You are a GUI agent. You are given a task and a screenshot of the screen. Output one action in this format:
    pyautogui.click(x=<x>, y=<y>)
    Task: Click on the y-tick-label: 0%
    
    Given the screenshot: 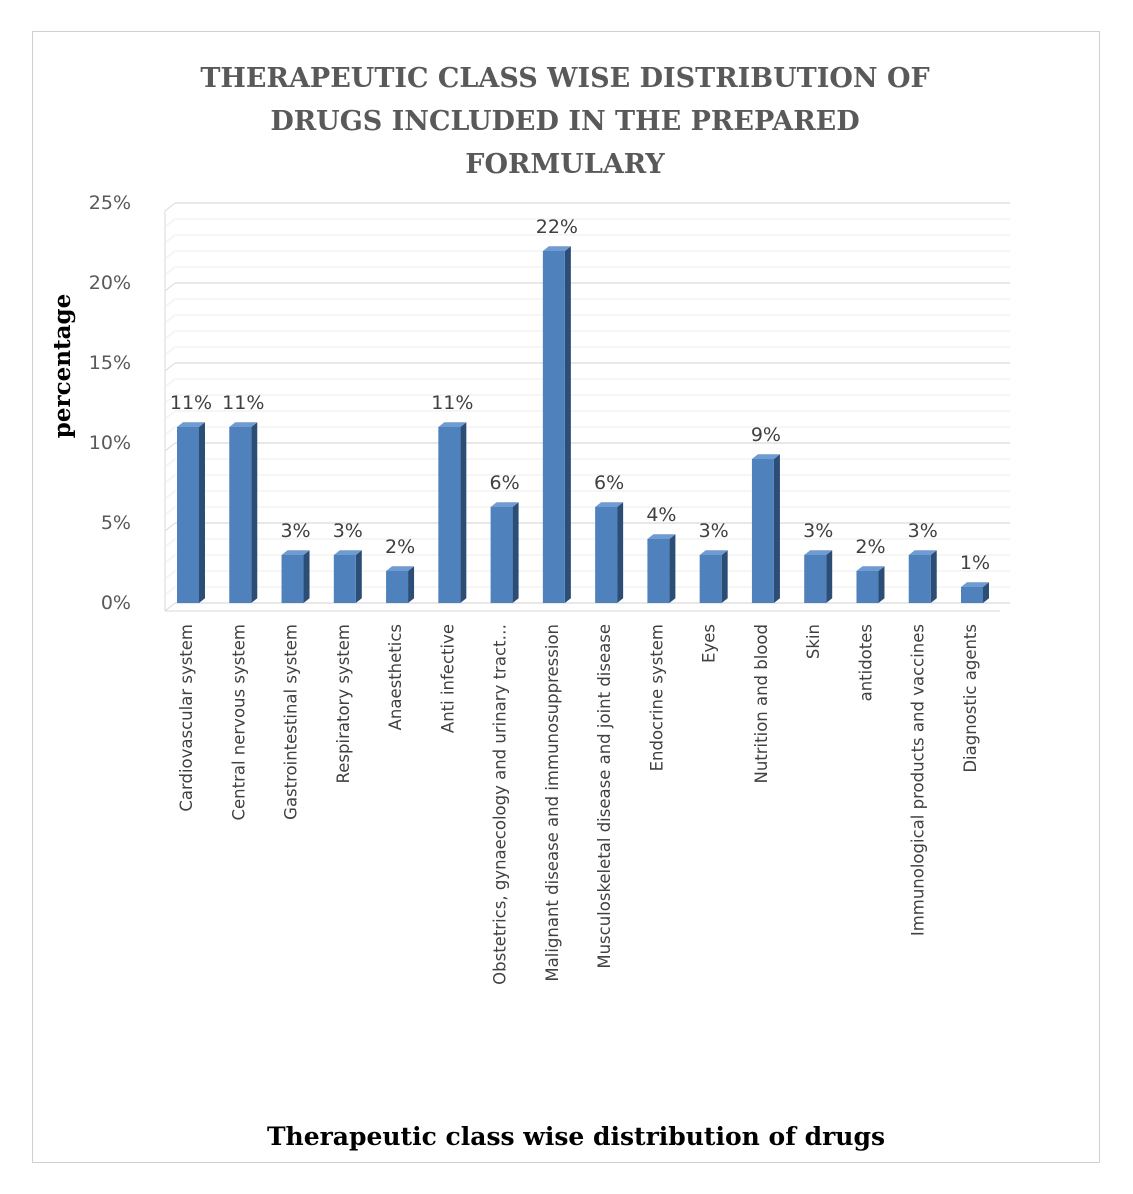 What is the action you would take?
    pyautogui.click(x=116, y=603)
    